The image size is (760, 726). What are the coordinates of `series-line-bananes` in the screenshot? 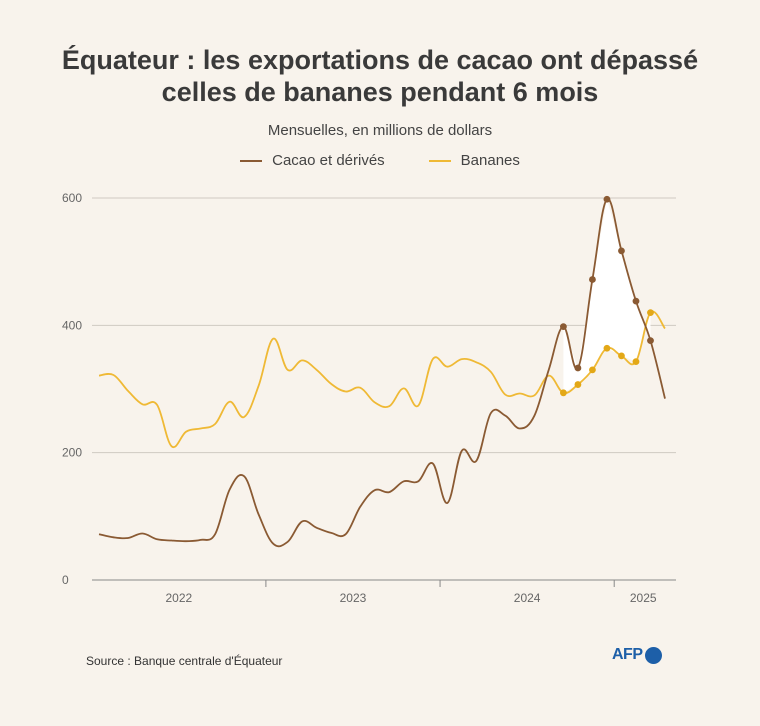 It's located at (382, 379).